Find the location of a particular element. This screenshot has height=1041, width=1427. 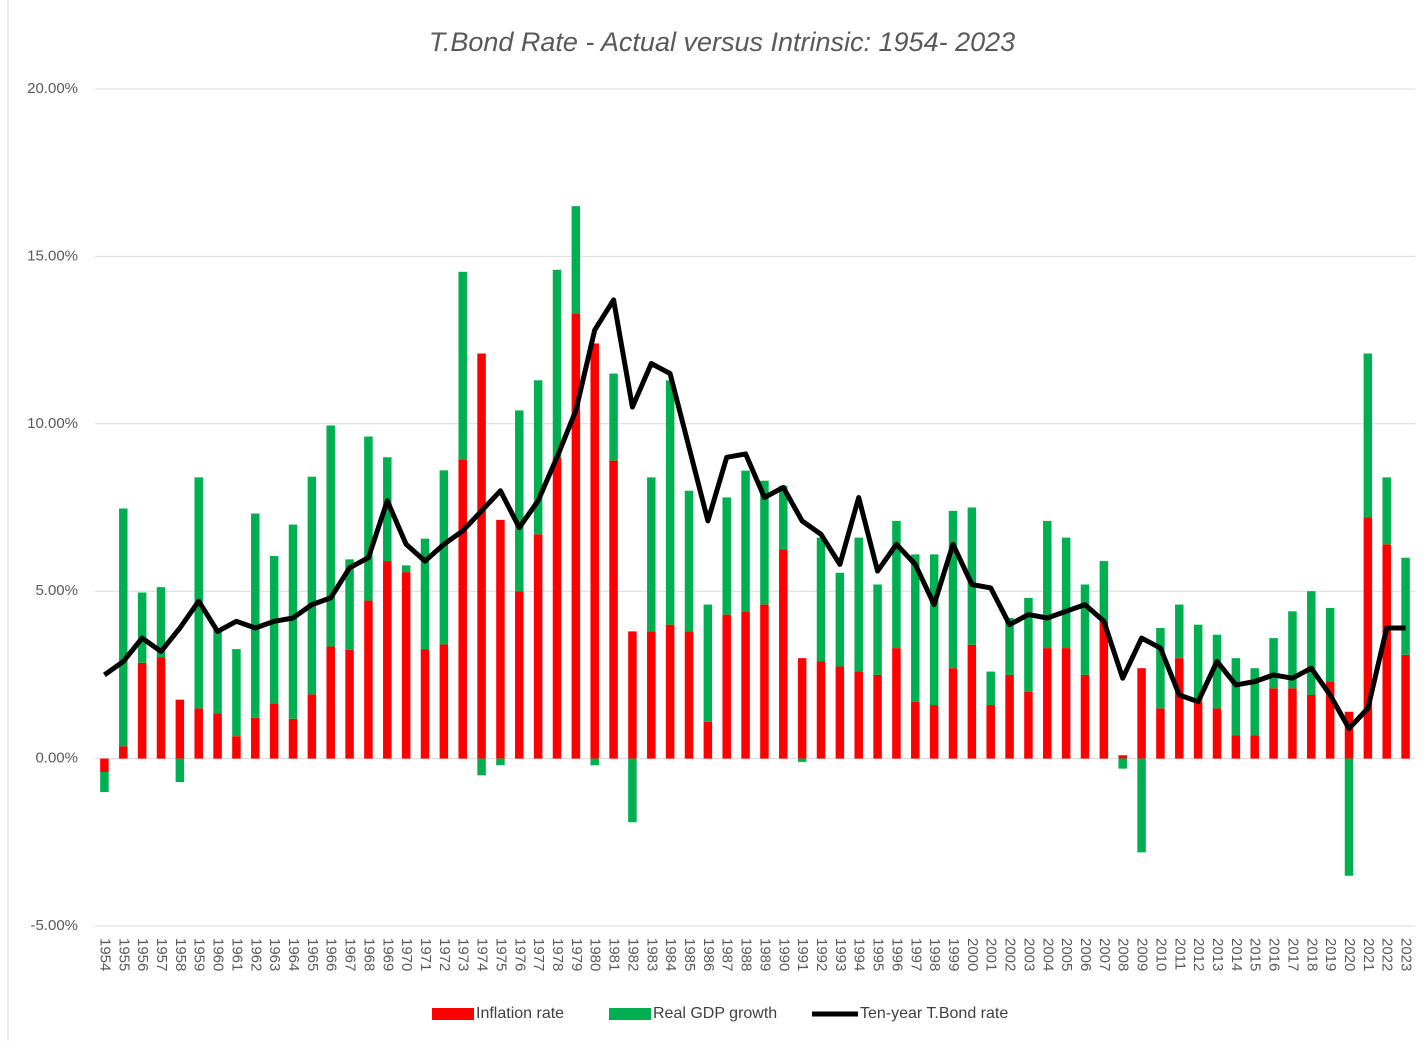

x-tick-label: 1960 is located at coordinates (218, 954).